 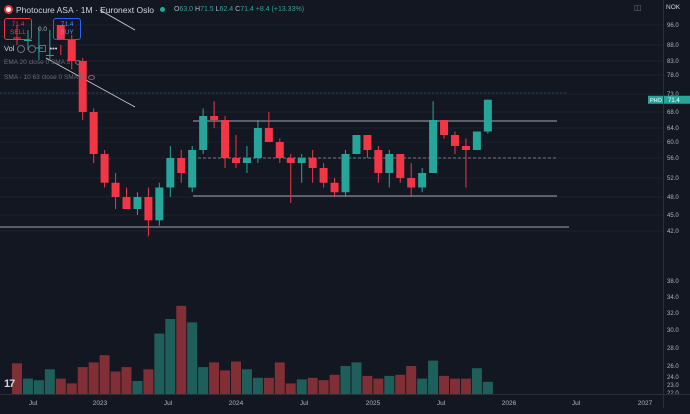 I want to click on symbol-title: Photocure ASA · 1M · Euronext Oslo, so click(x=85, y=9).